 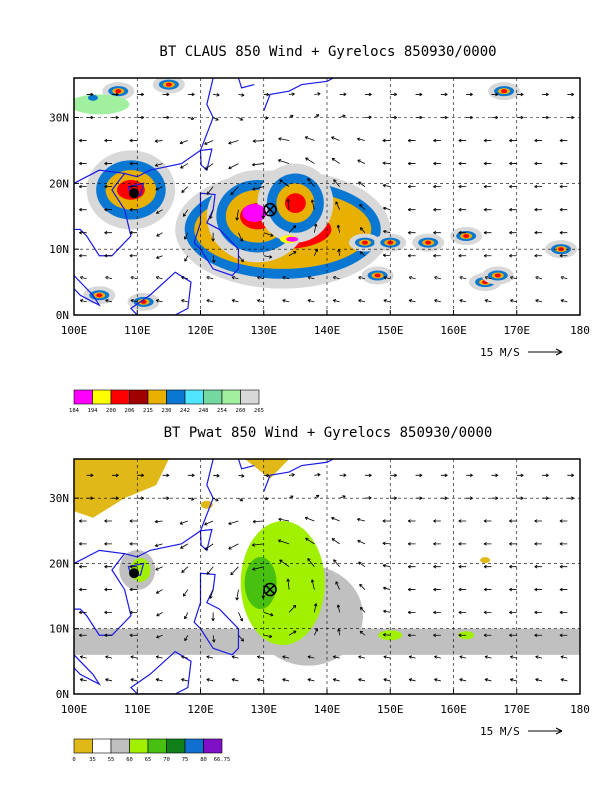 What do you see at coordinates (270, 589) in the screenshot?
I see `gyre-location-circled-x` at bounding box center [270, 589].